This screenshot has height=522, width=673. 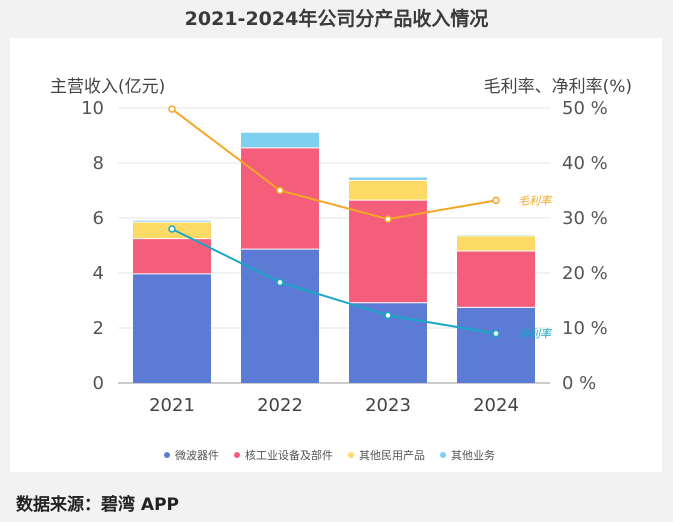 What do you see at coordinates (98, 328) in the screenshot?
I see `y-tick-label: 2` at bounding box center [98, 328].